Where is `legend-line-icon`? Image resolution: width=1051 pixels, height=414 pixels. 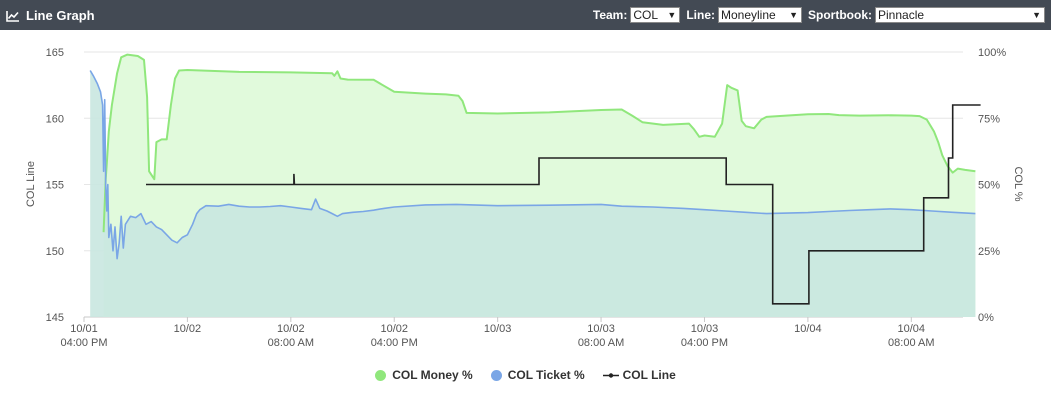 legend-line-icon is located at coordinates (610, 375).